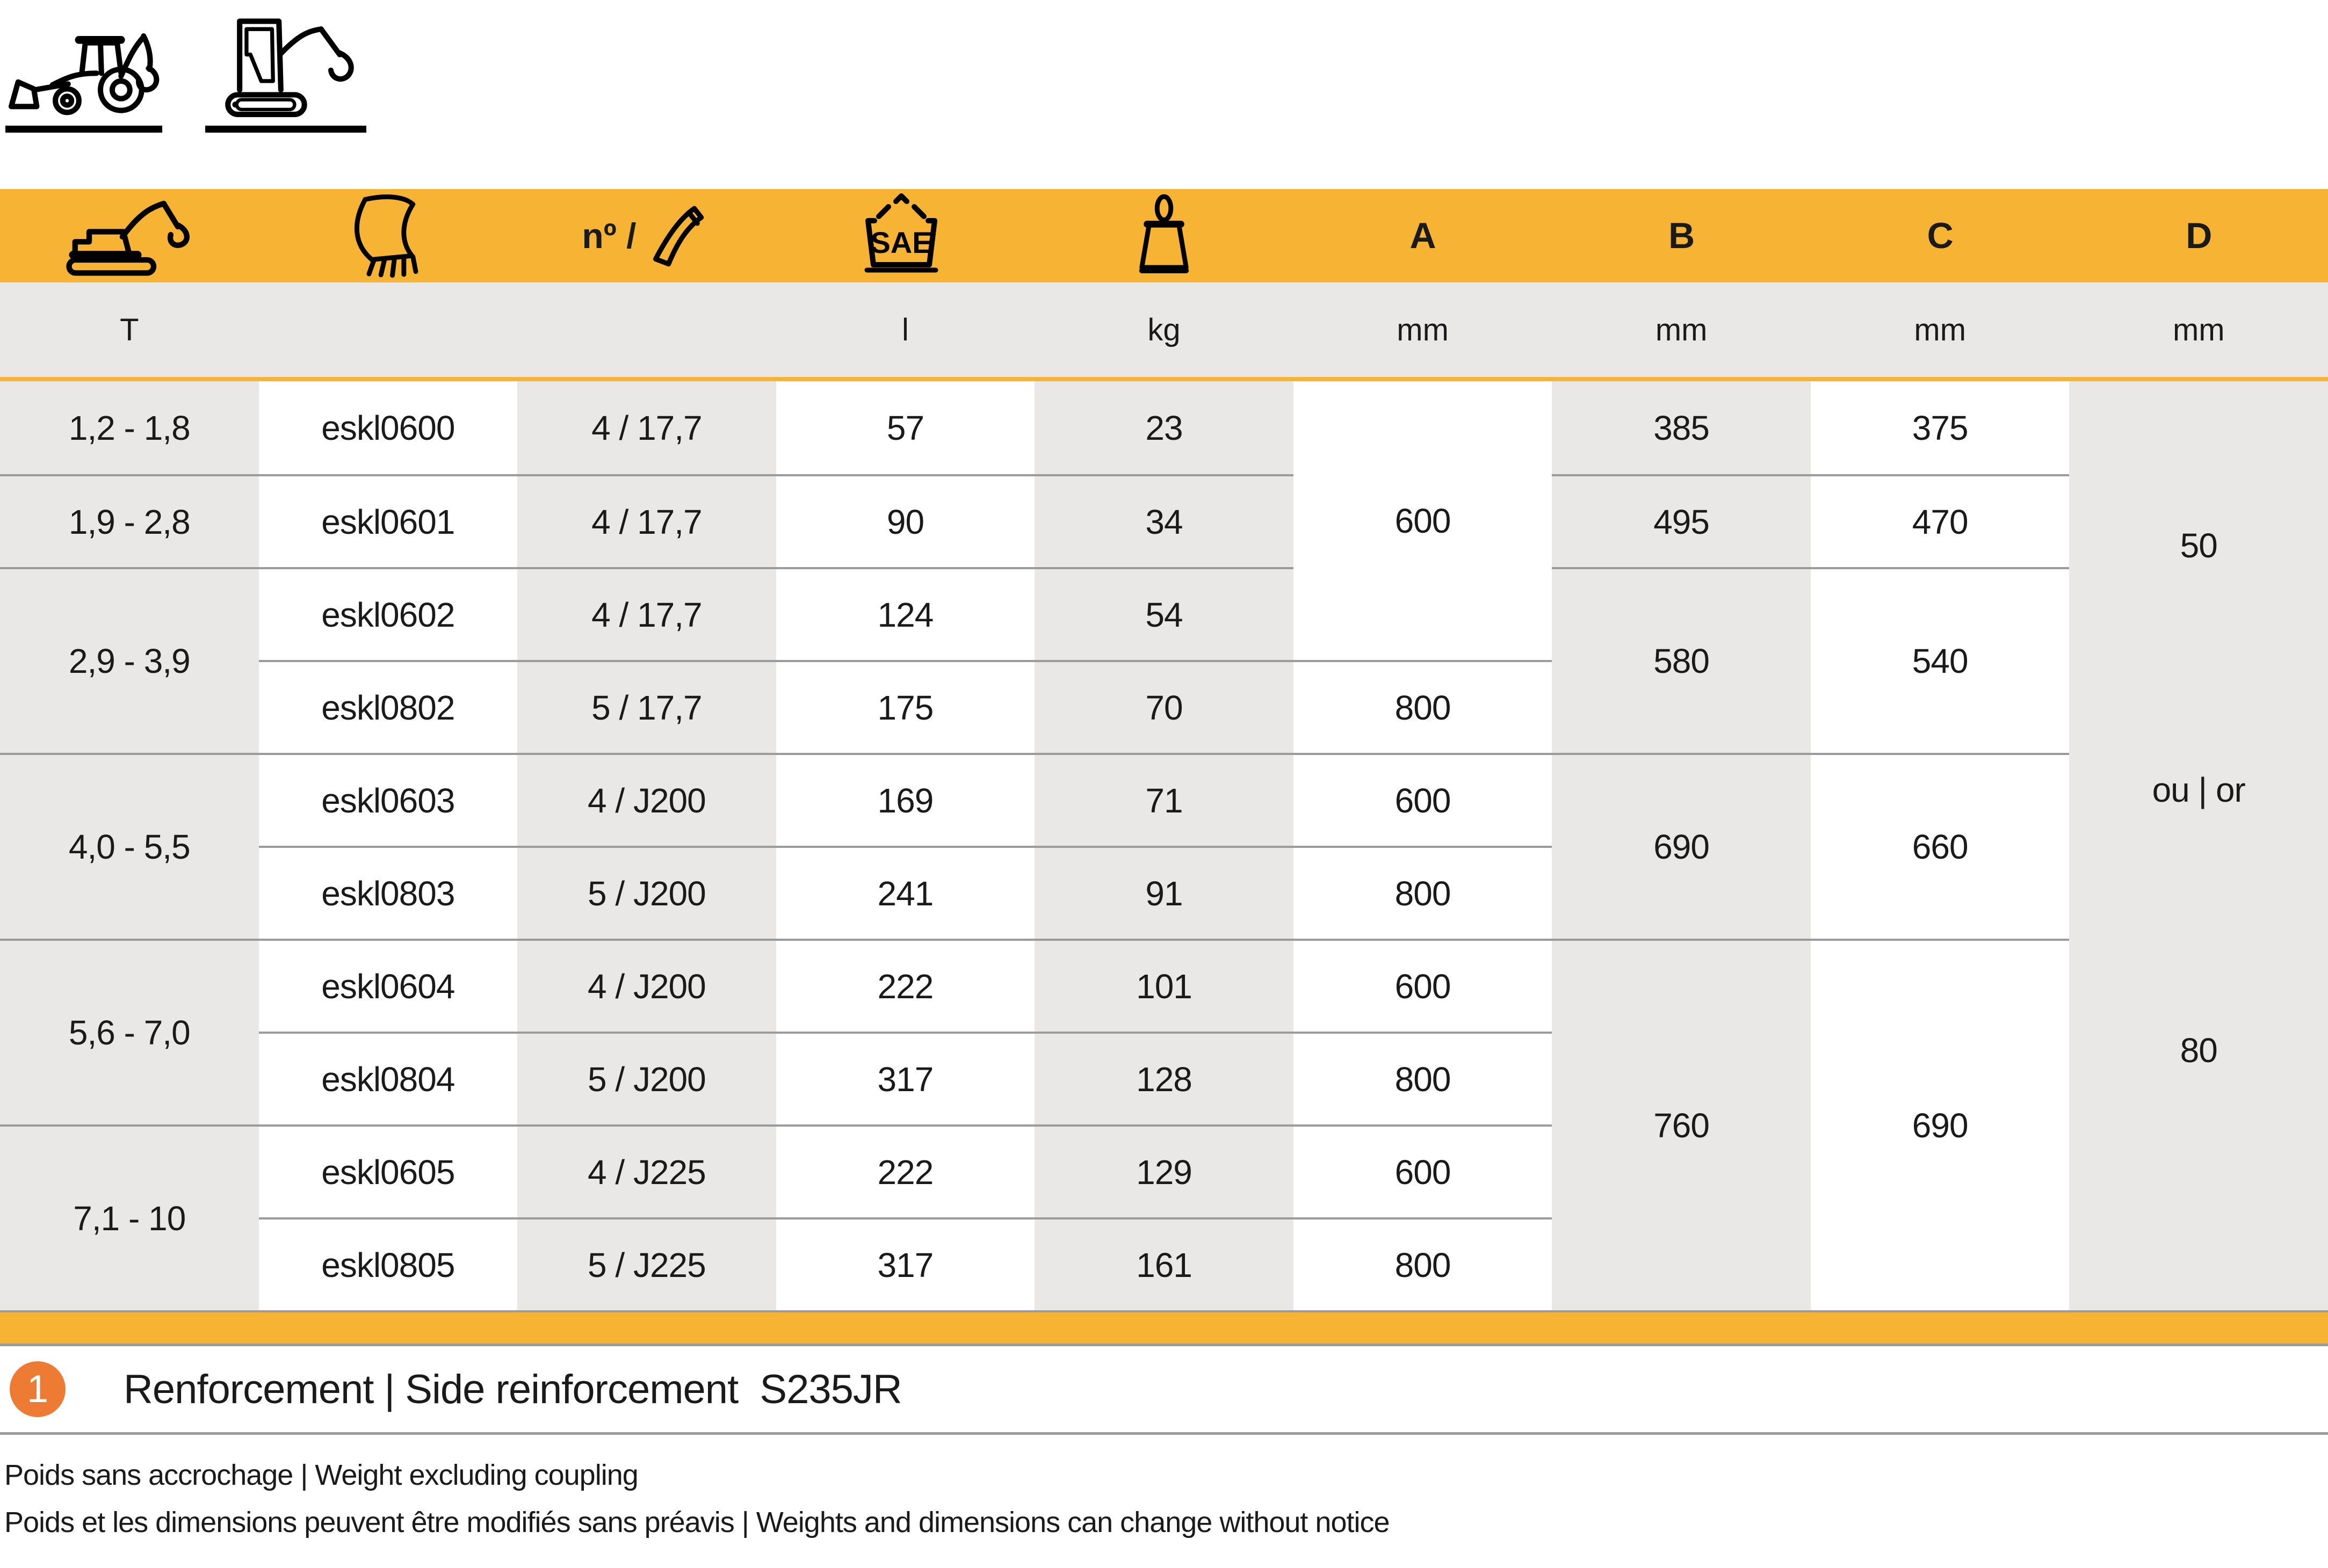 This screenshot has width=2328, height=1568. What do you see at coordinates (1941, 236) in the screenshot?
I see `column-header-C: C` at bounding box center [1941, 236].